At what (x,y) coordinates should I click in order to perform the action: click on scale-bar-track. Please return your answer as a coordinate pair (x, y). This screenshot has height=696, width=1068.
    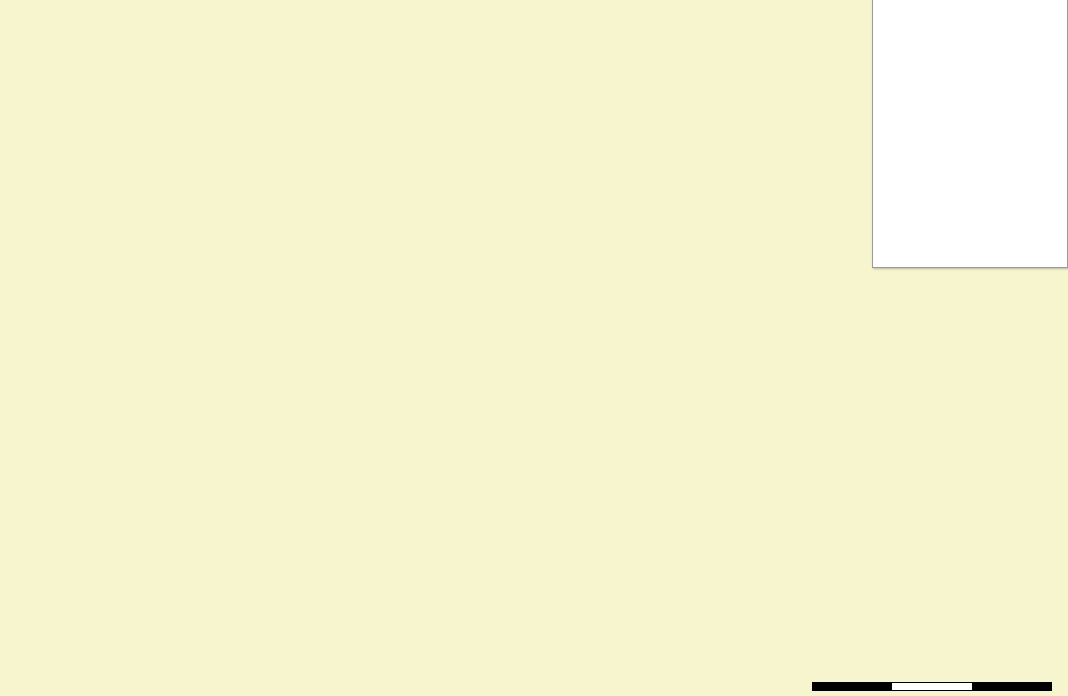
    Looking at the image, I should click on (932, 686).